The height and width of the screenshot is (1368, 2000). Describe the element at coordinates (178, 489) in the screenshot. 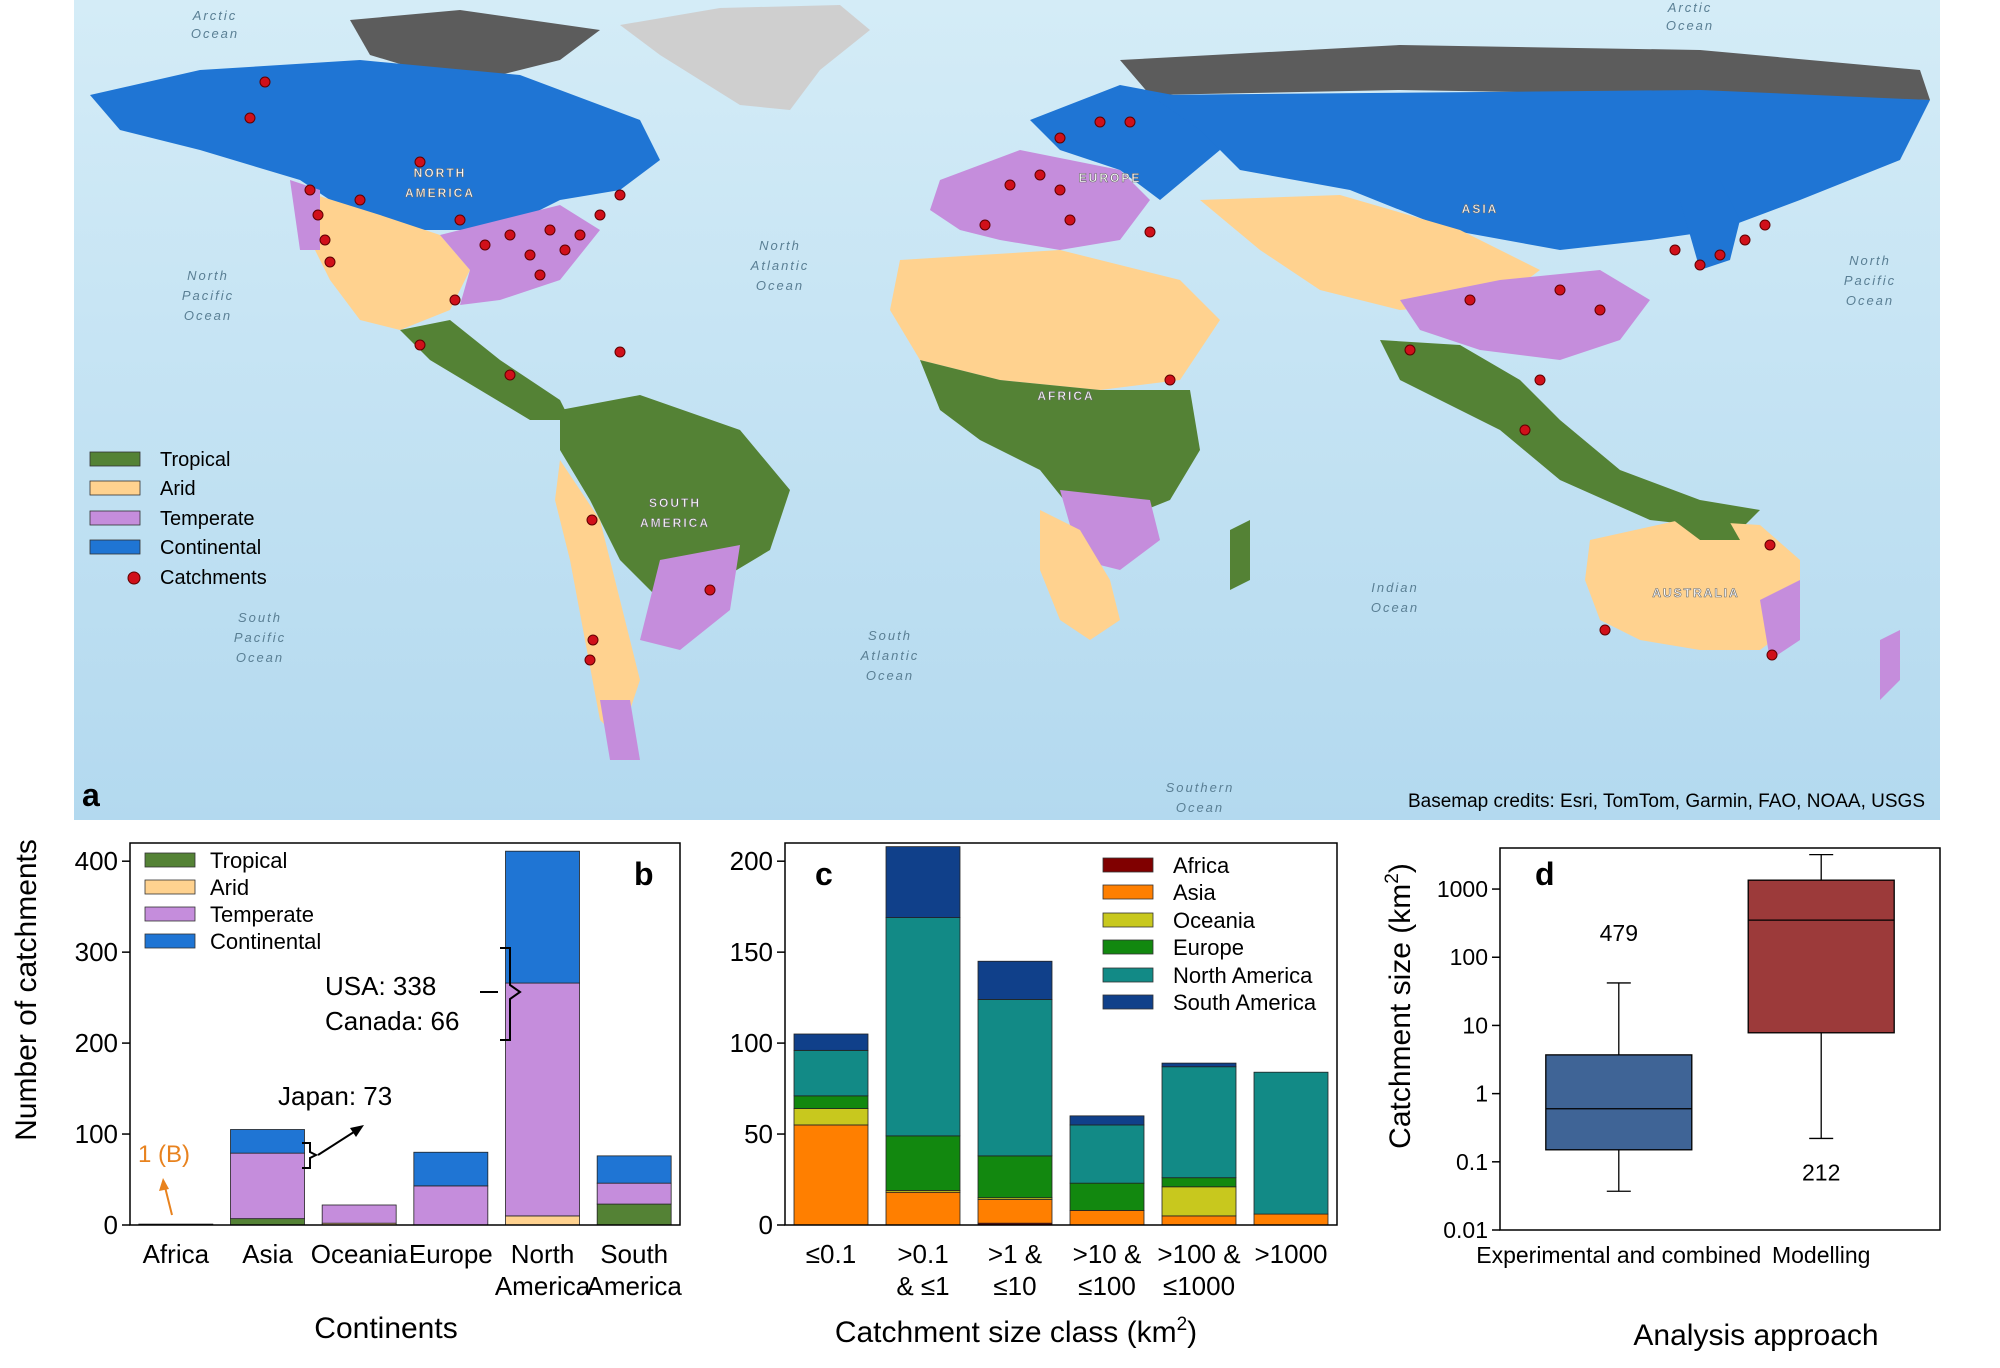

I see `legend-label-arid: Arid` at that location.